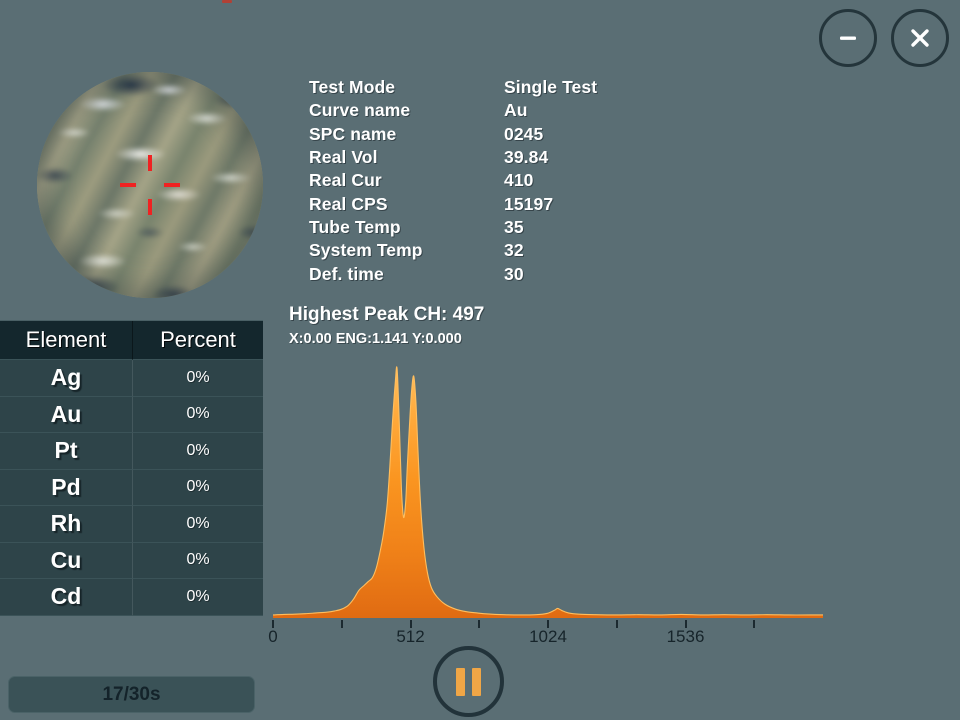 This screenshot has width=960, height=720. What do you see at coordinates (460, 681) in the screenshot?
I see `pause-icon-bar-left` at bounding box center [460, 681].